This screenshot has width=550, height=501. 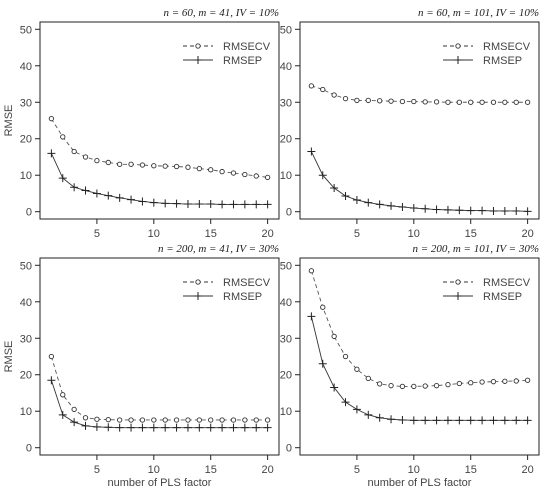 I want to click on panel-title: n = 60, m = 101, IV = 10%, so click(x=478, y=13).